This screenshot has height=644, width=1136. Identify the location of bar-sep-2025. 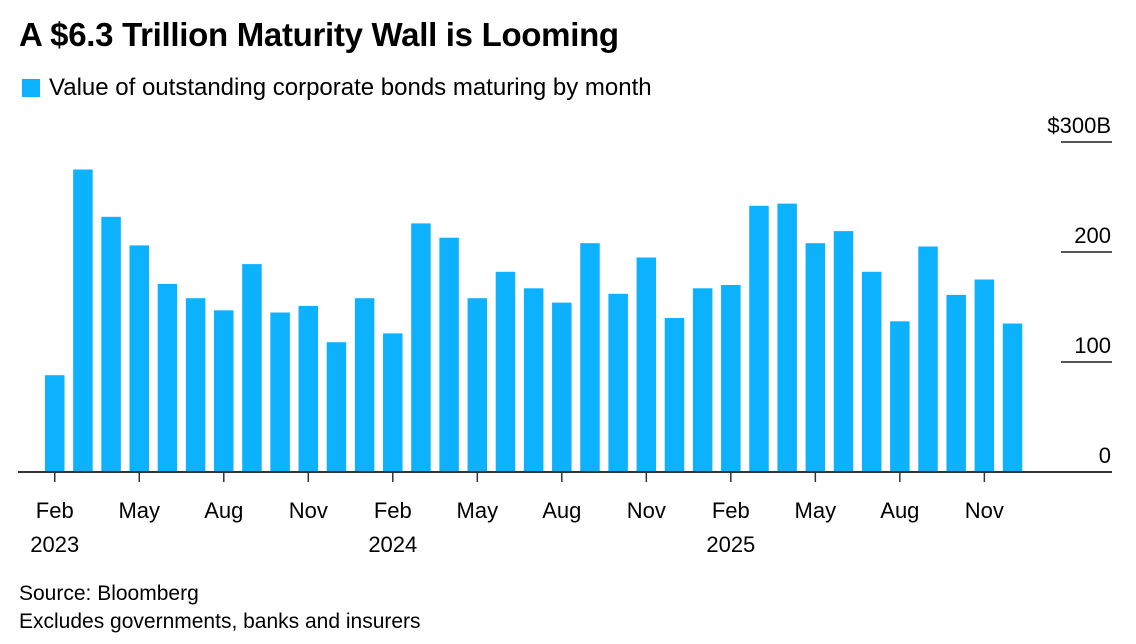
(928, 359).